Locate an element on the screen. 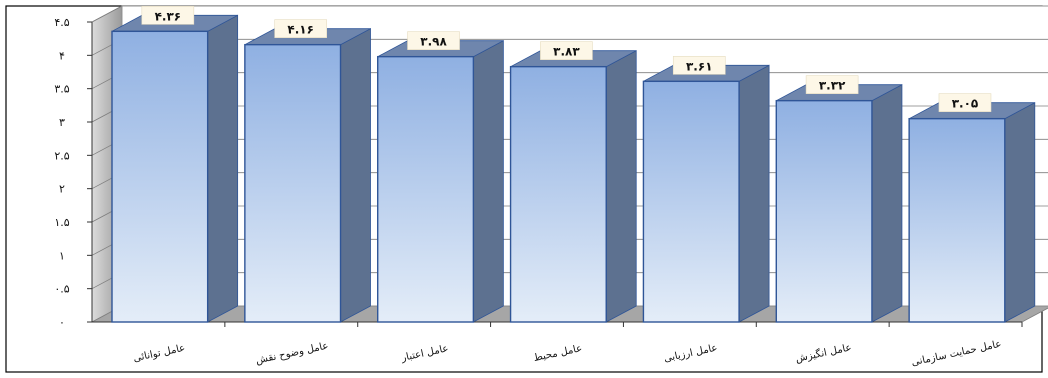 This screenshot has width=1048, height=378. data-label: ۳.۹۸ is located at coordinates (433, 42).